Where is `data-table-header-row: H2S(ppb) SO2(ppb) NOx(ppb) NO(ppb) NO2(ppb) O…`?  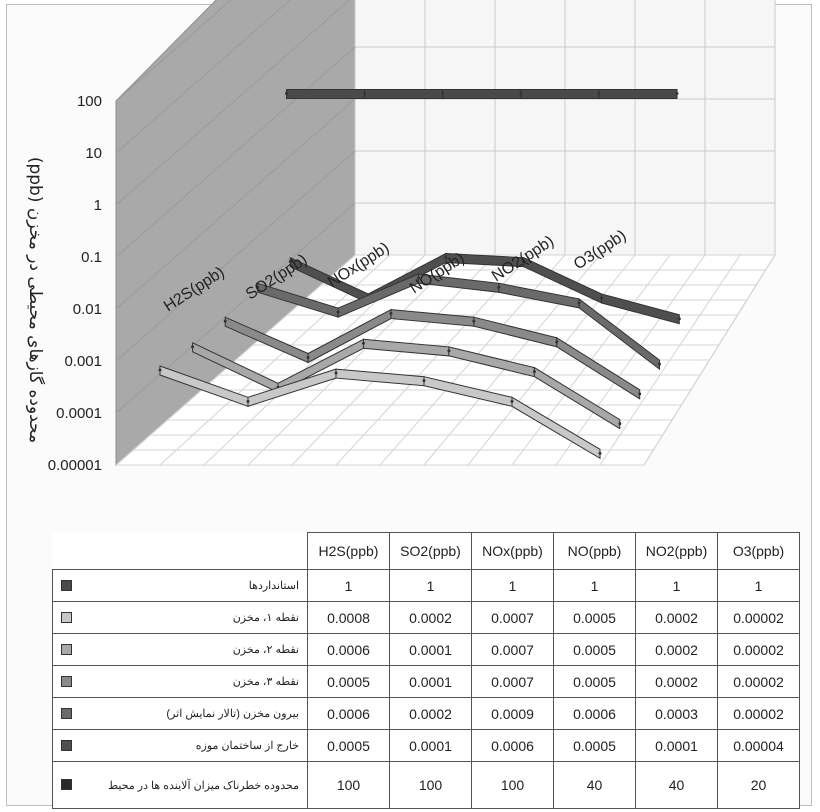
data-table-header-row: H2S(ppb) SO2(ppb) NOx(ppb) NO(ppb) NO2(ppb) O… is located at coordinates (426, 551).